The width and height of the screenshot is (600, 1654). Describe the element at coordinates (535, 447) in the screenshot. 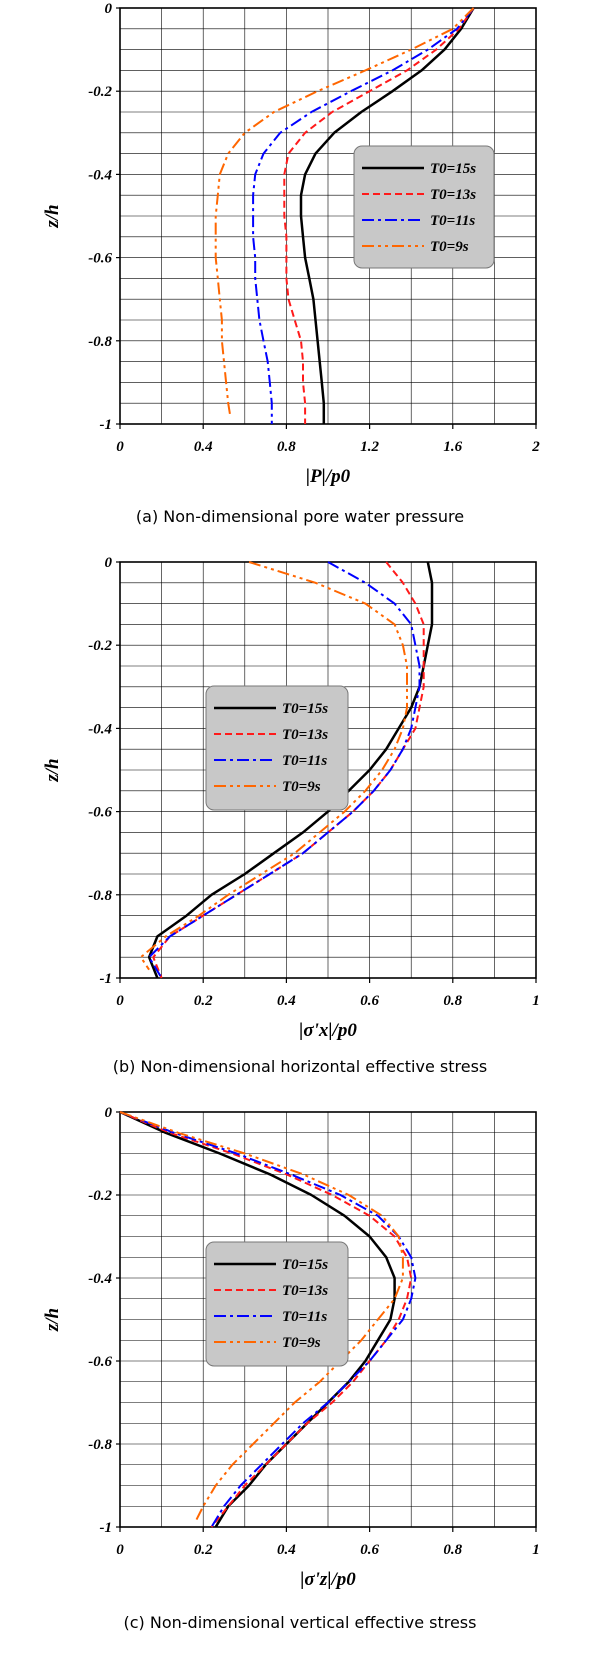

I see `x-tick-label: 2` at that location.